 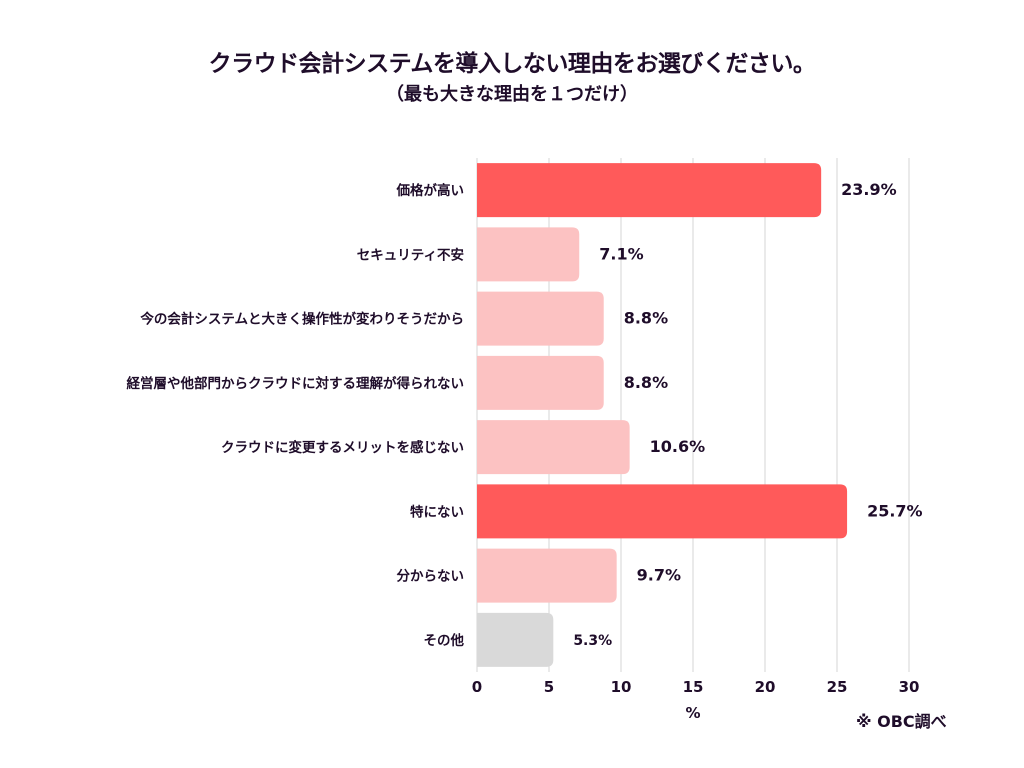 I want to click on x-tick-label: 15, so click(x=693, y=687).